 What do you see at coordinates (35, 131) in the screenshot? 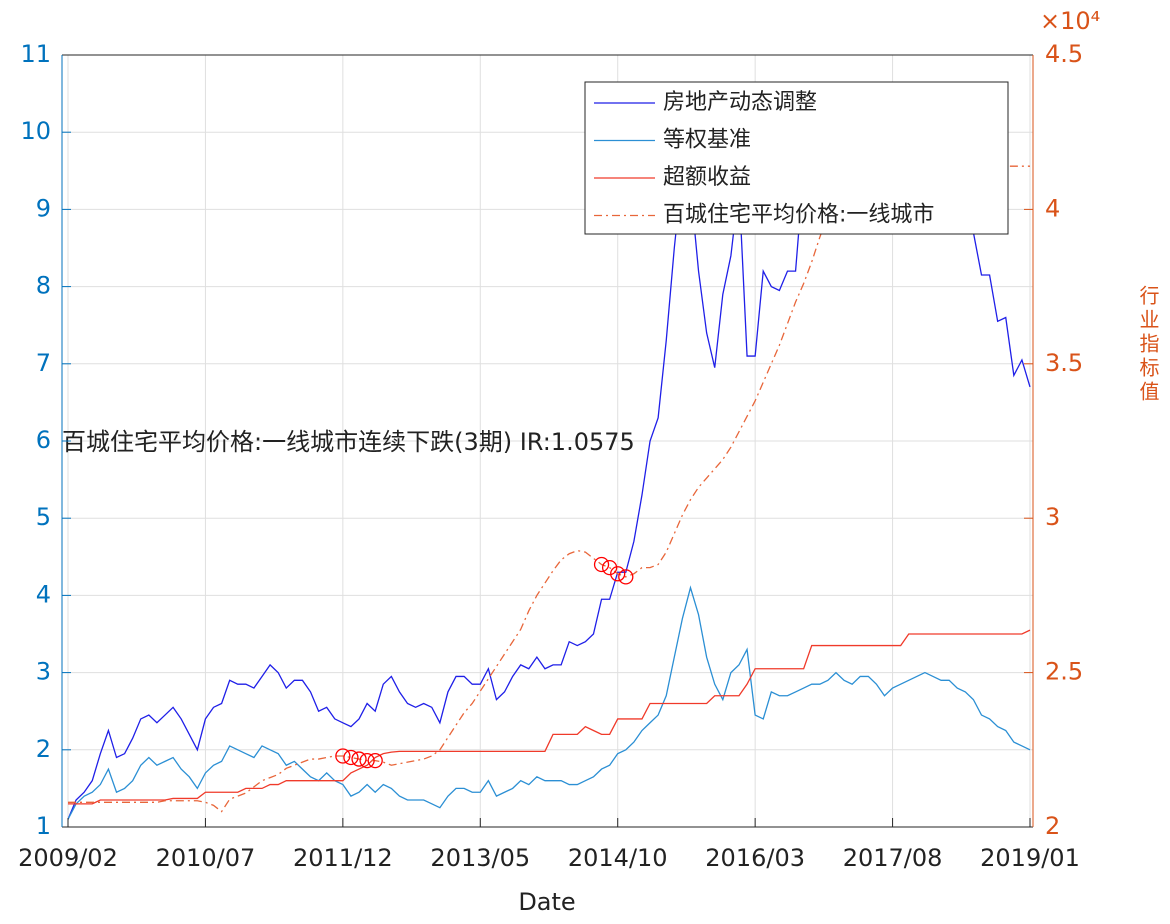
I see `y-tick-label: 10` at bounding box center [35, 131].